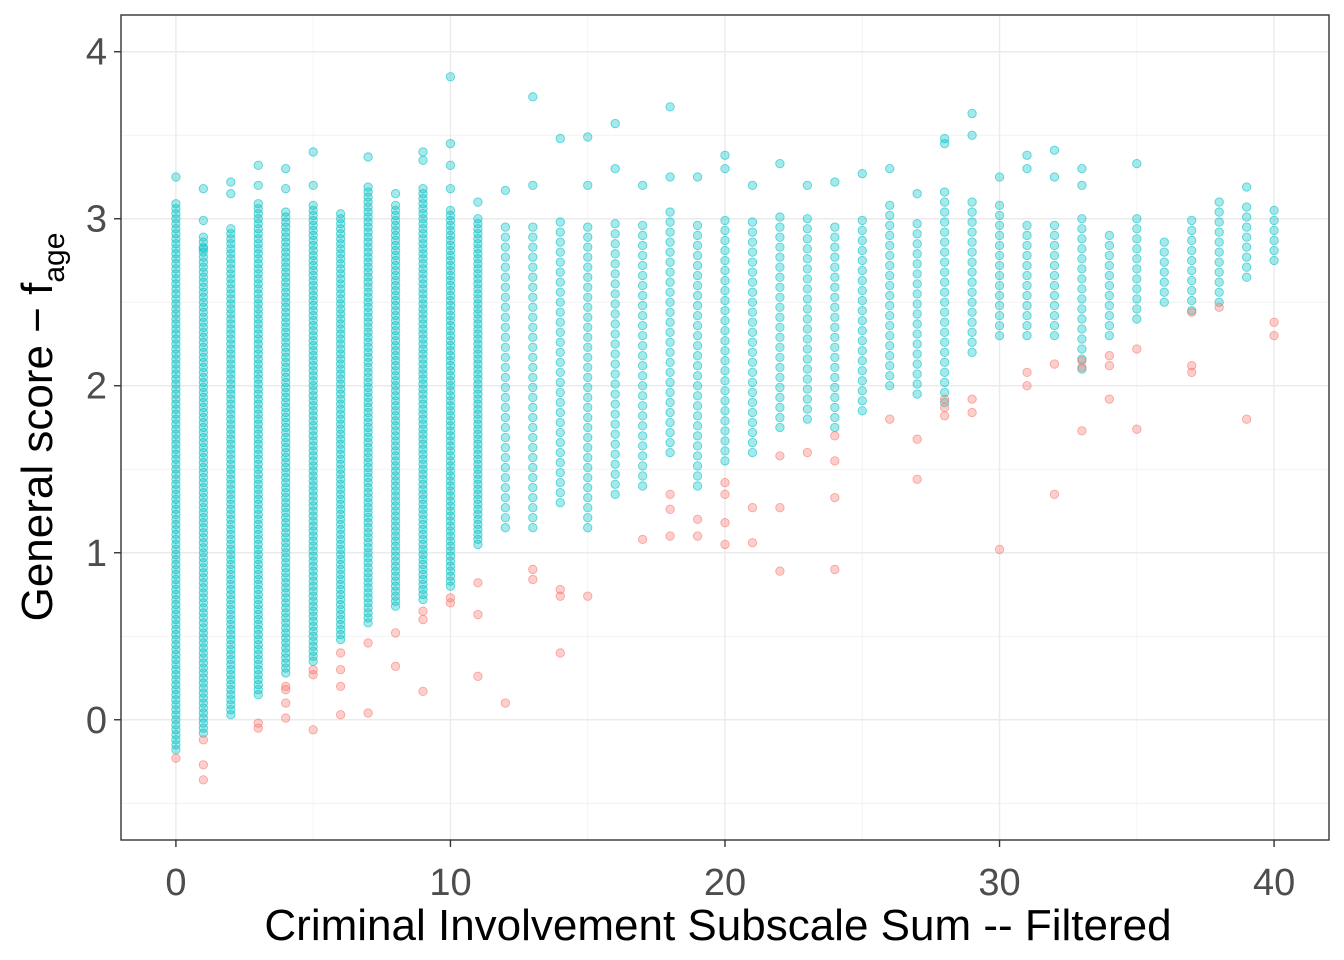  What do you see at coordinates (96, 220) in the screenshot?
I see `y-tick-label: 3` at bounding box center [96, 220].